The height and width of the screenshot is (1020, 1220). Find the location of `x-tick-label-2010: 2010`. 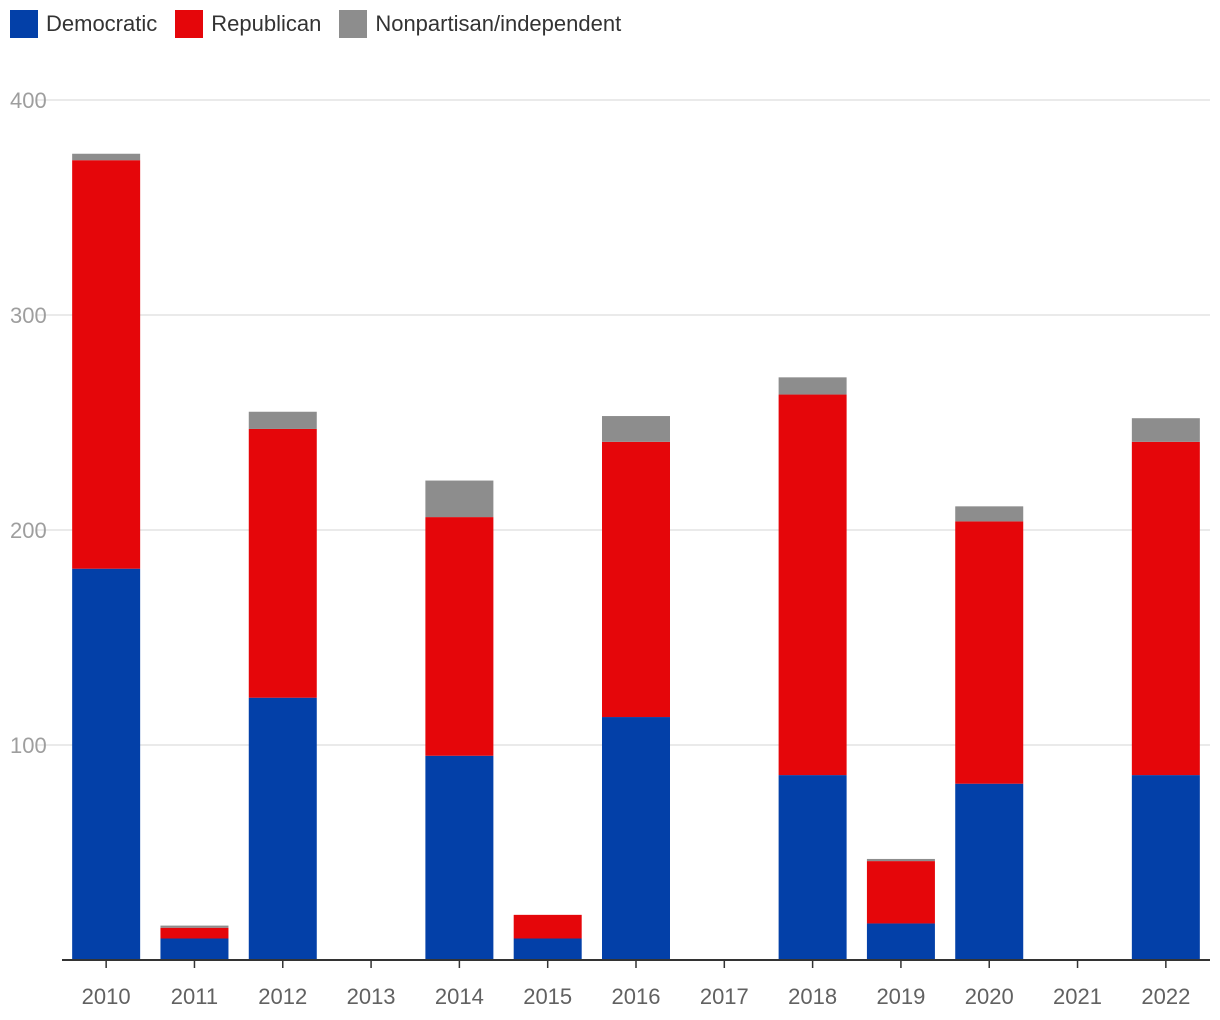

x-tick-label-2010: 2010 is located at coordinates (106, 996).